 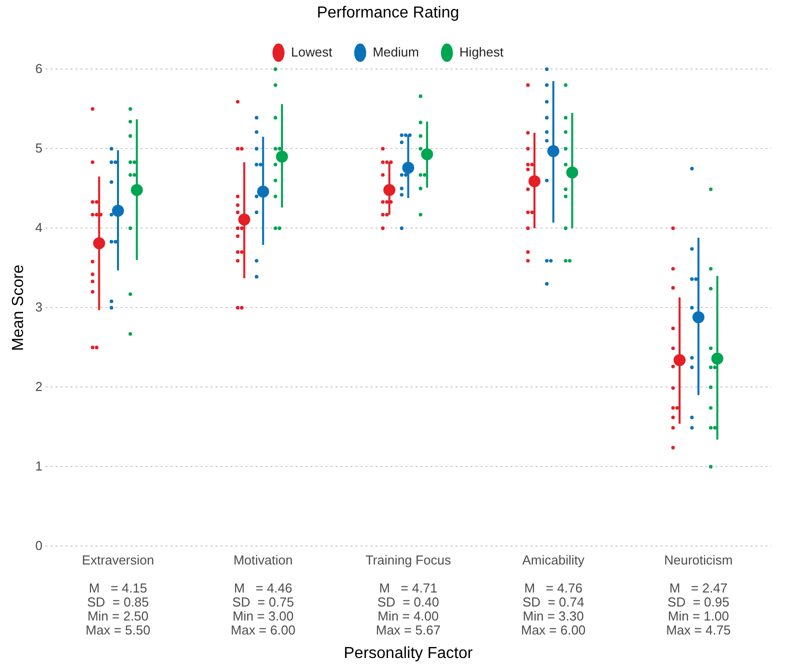 What do you see at coordinates (312, 52) in the screenshot?
I see `legend-label: Lowest` at bounding box center [312, 52].